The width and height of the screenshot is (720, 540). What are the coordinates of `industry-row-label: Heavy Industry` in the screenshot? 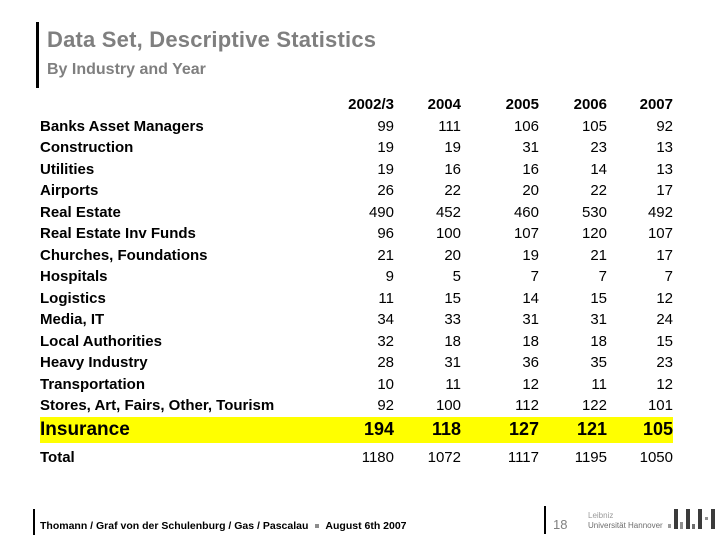 It's located at (94, 363).